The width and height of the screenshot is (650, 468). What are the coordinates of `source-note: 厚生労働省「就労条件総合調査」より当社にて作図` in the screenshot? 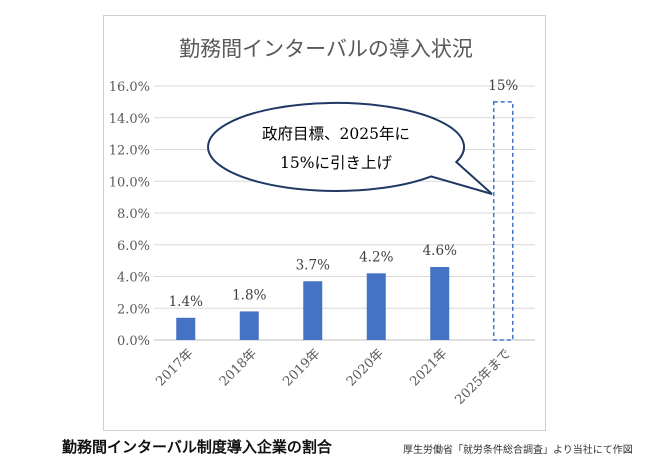 It's located at (518, 450).